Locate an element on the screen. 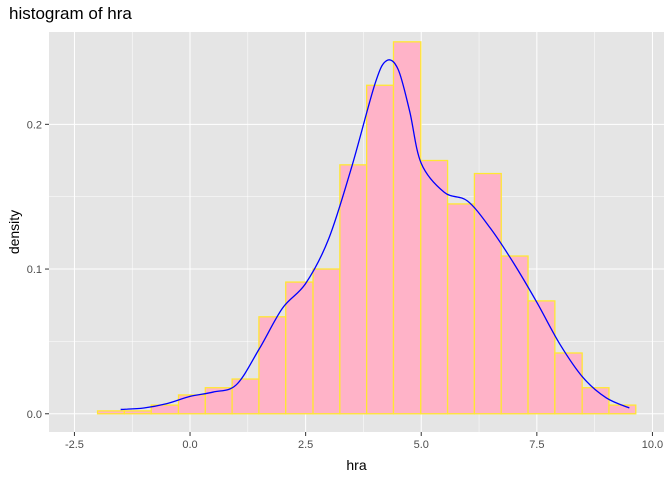 The image size is (672, 480). x-tick-label: 7.5 is located at coordinates (536, 445).